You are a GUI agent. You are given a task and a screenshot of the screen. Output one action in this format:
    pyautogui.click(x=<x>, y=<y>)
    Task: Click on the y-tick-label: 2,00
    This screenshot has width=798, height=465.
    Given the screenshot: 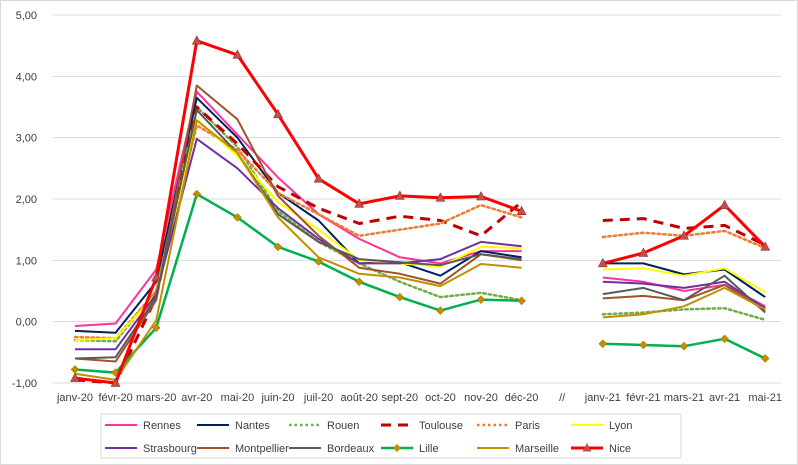 What is the action you would take?
    pyautogui.click(x=26, y=200)
    